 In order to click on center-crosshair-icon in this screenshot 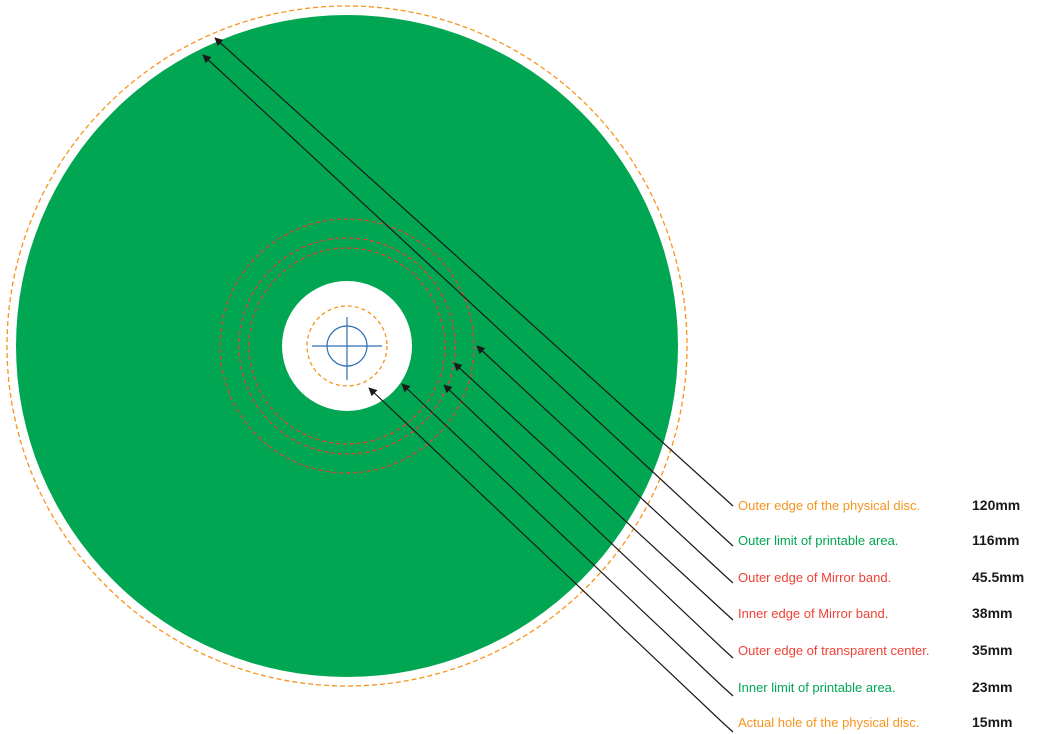, I will do `click(347, 348)`.